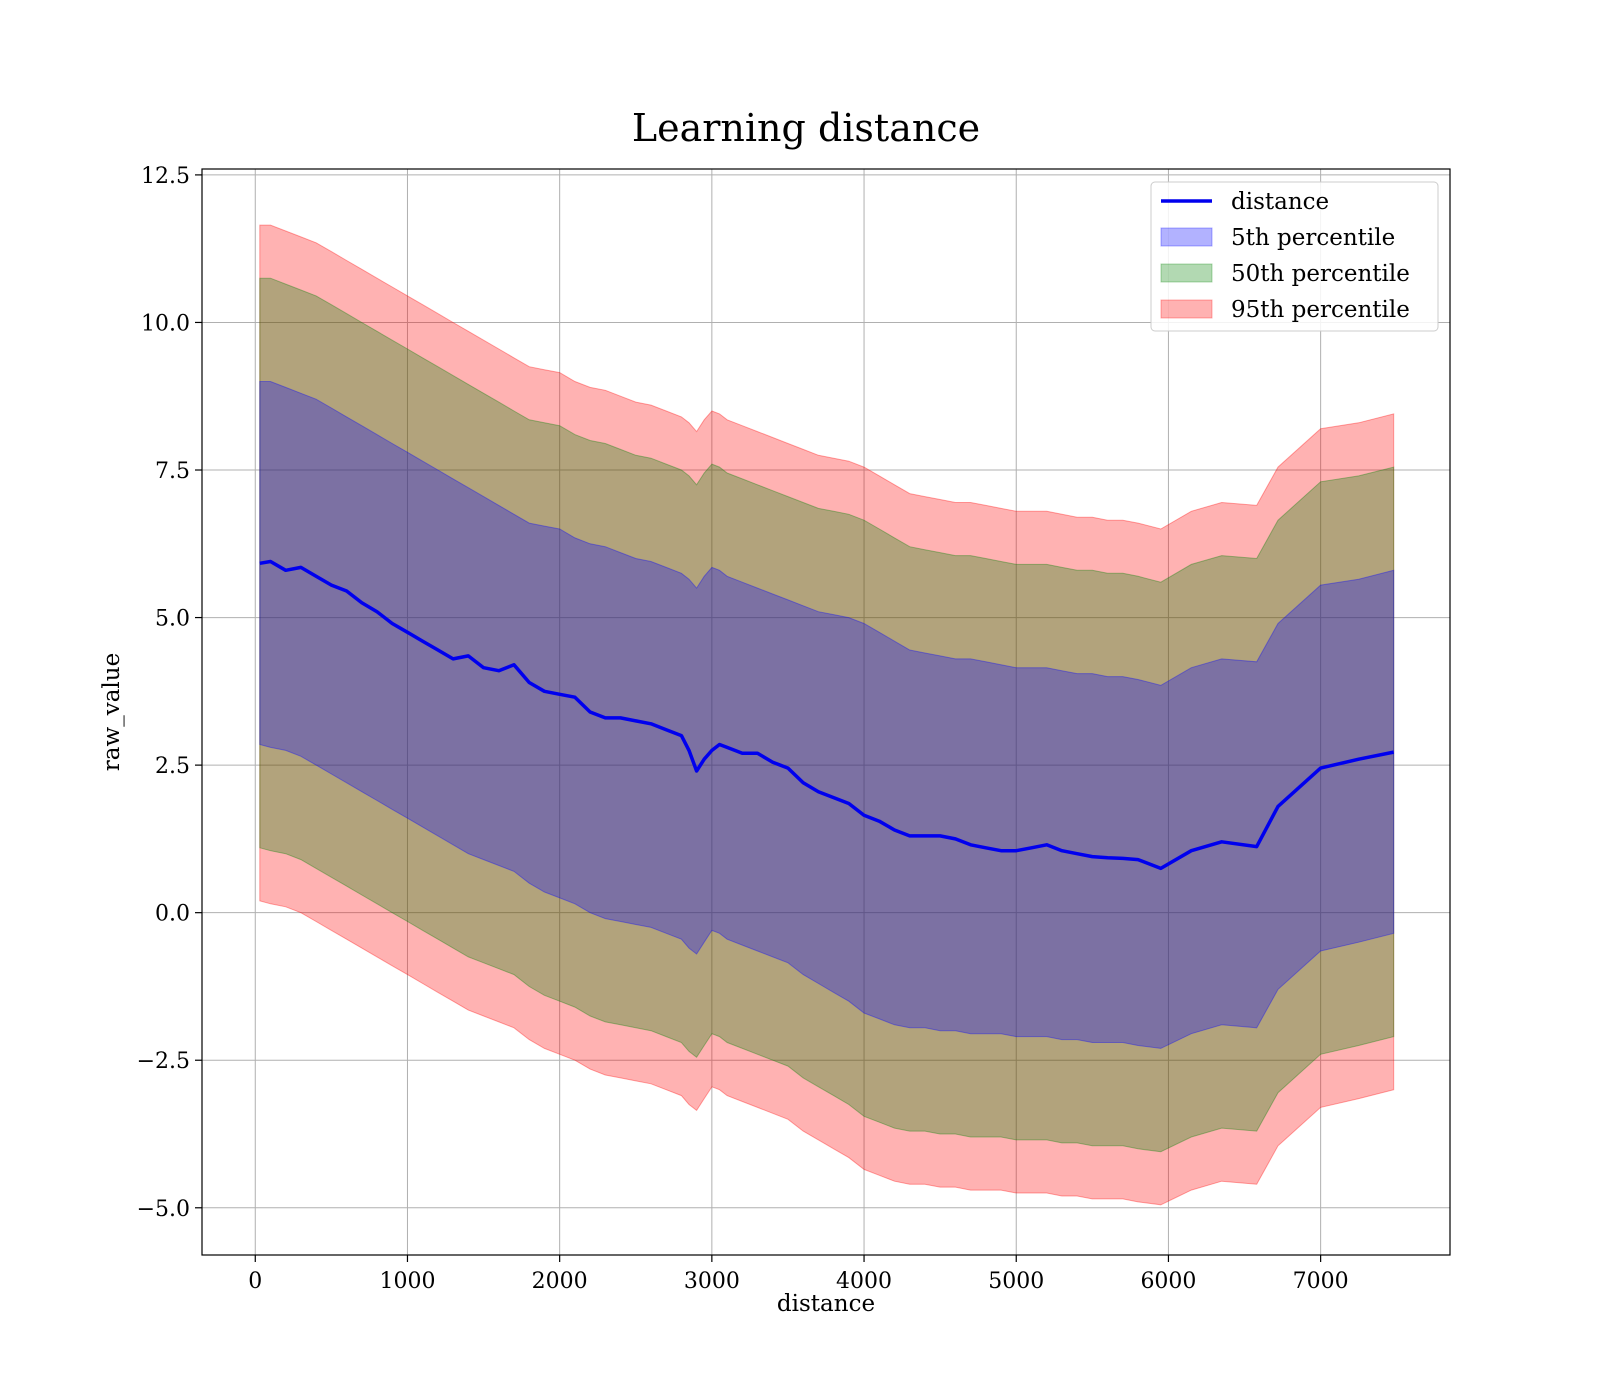 The width and height of the screenshot is (1600, 1400). I want to click on y-tick-label: 5.0, so click(172, 619).